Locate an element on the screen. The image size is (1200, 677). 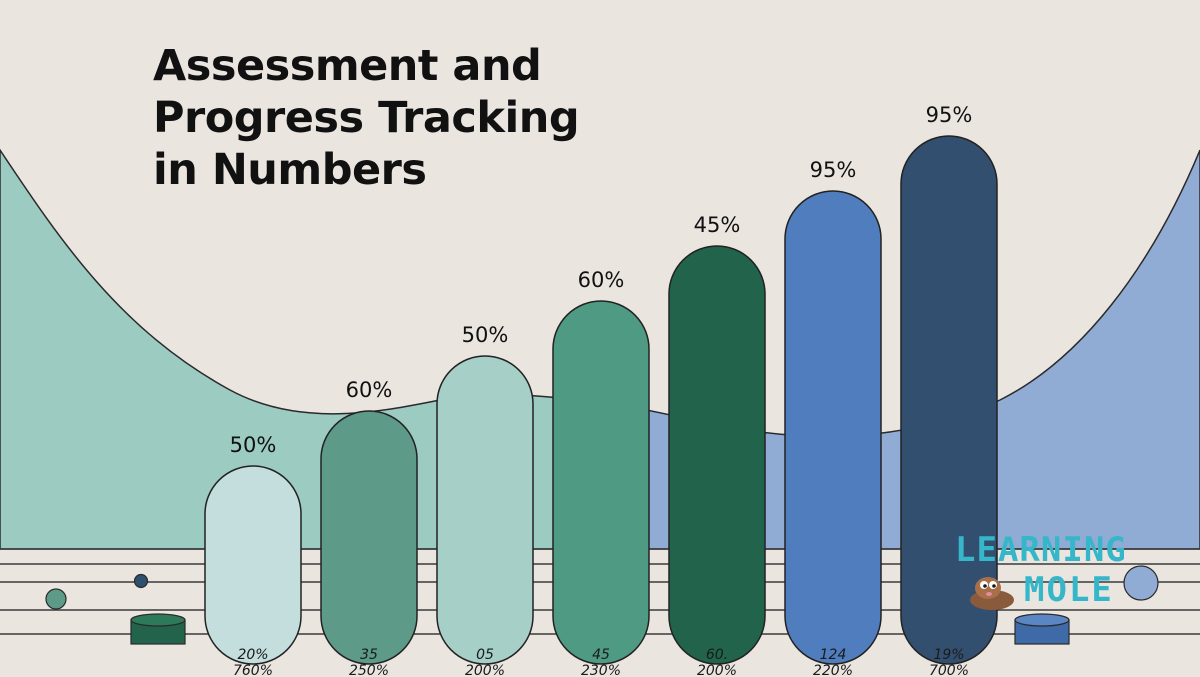
bottom-label-row1: 20% is located at coordinates (252, 655).